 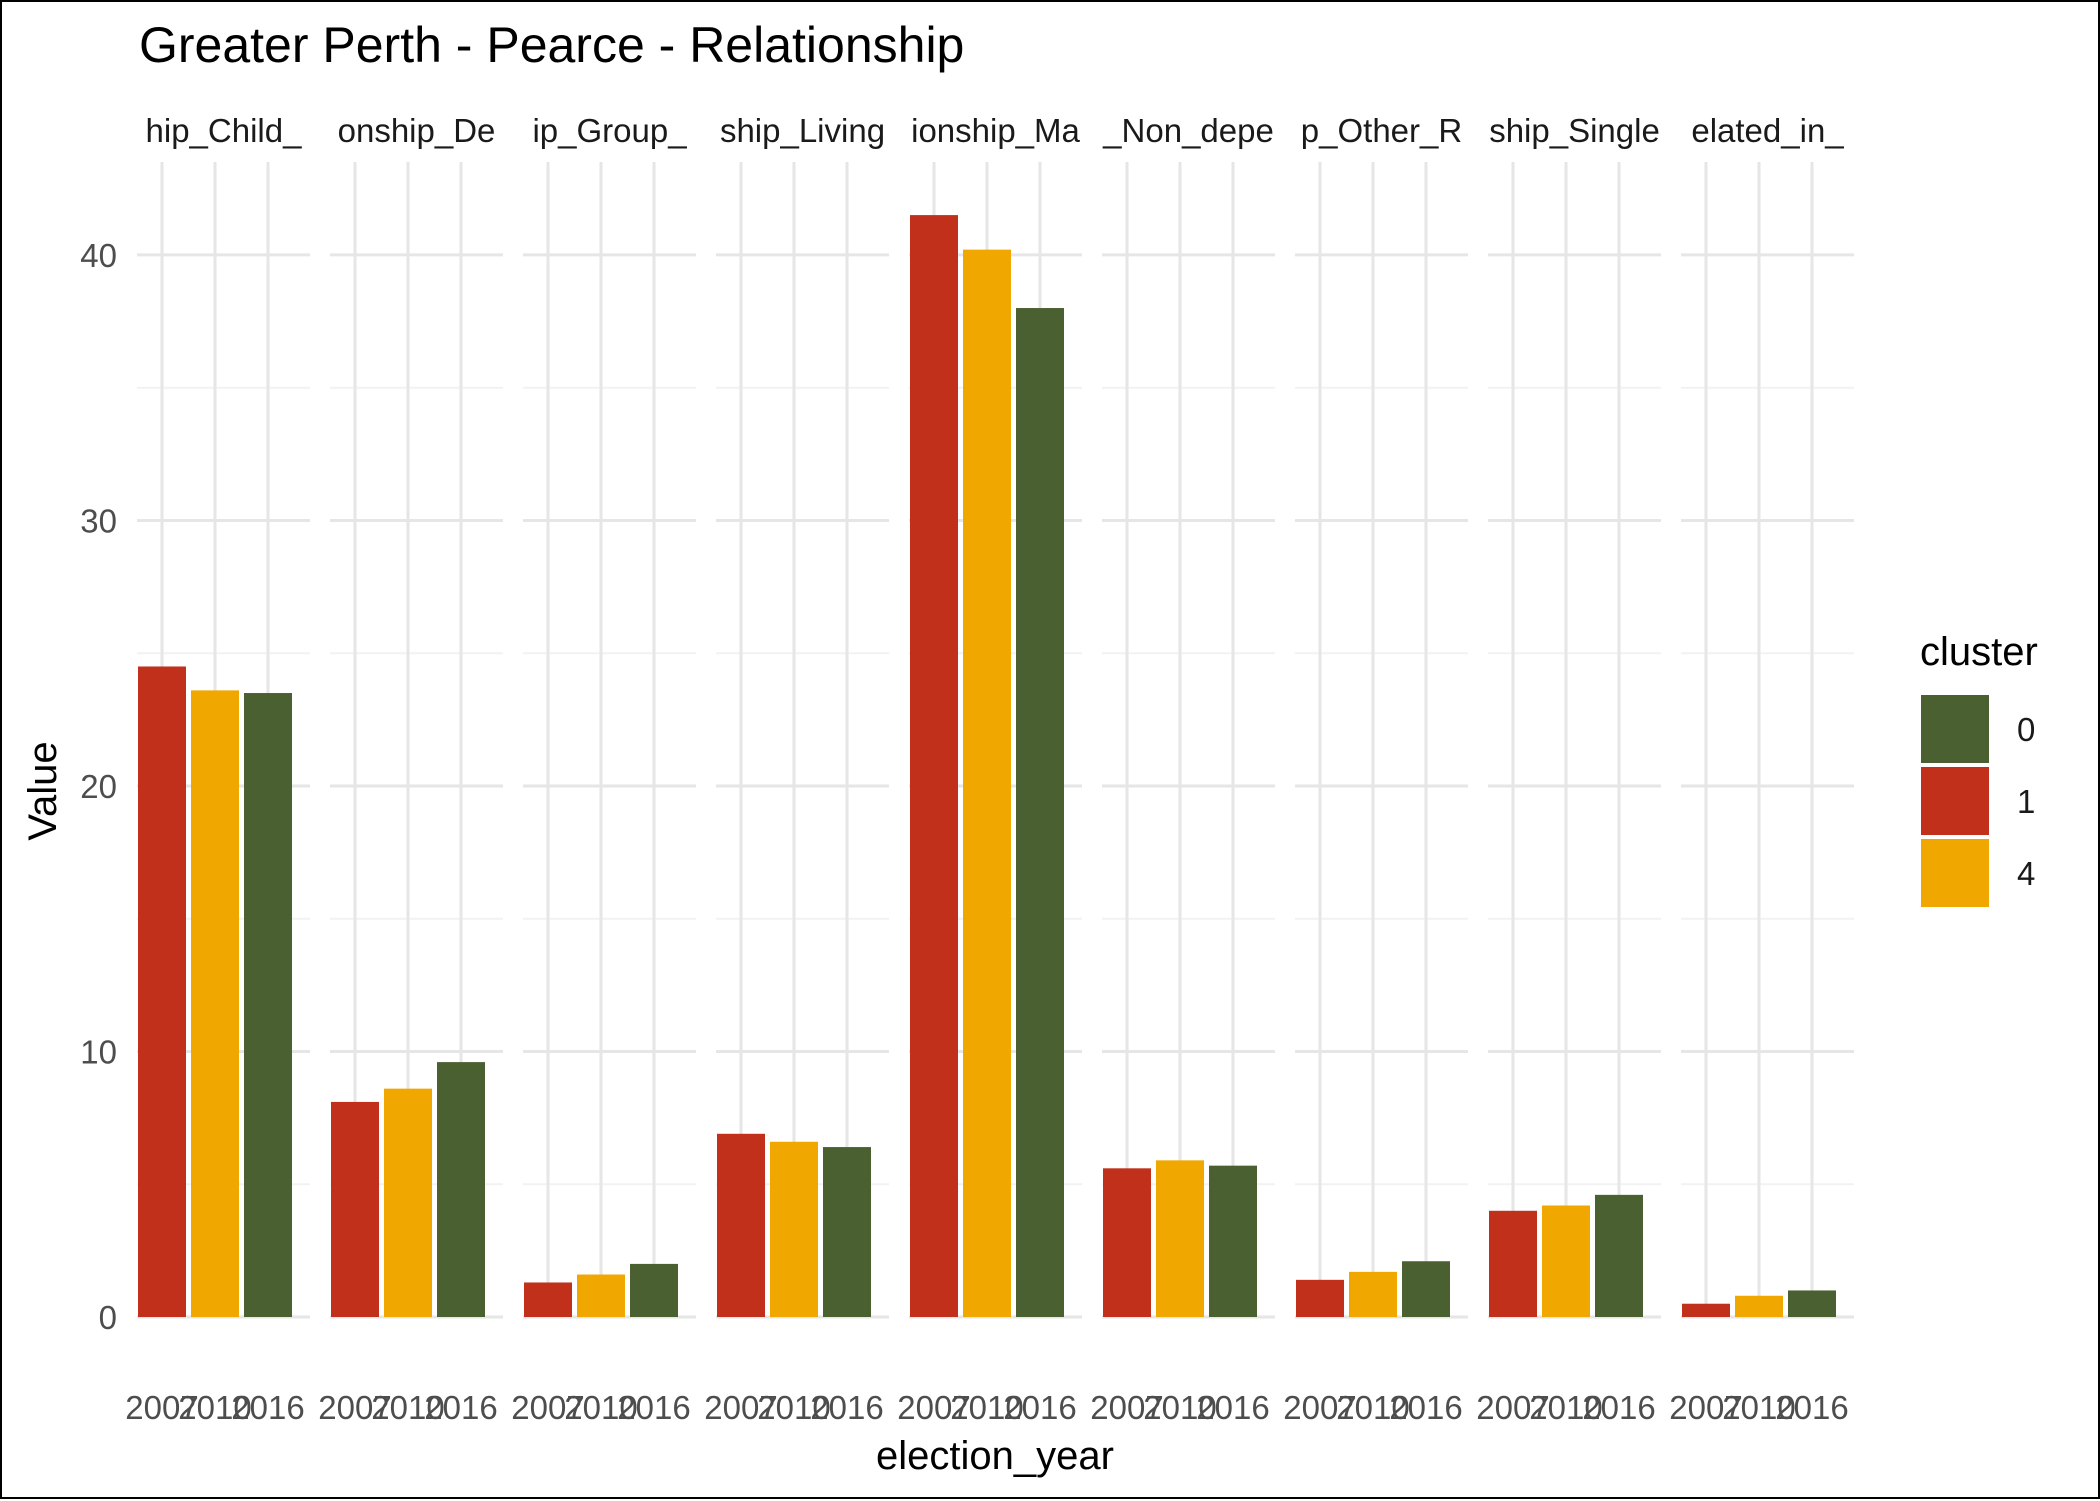 What do you see at coordinates (2026, 729) in the screenshot?
I see `legend-label: 0` at bounding box center [2026, 729].